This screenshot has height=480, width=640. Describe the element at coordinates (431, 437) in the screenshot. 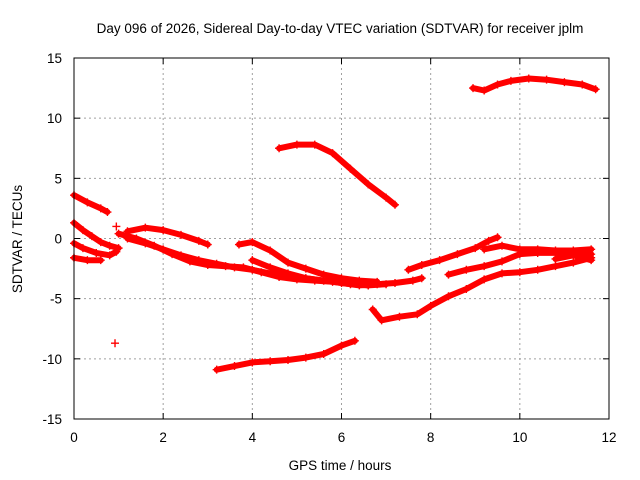

I see `x-tick-label: 8` at that location.